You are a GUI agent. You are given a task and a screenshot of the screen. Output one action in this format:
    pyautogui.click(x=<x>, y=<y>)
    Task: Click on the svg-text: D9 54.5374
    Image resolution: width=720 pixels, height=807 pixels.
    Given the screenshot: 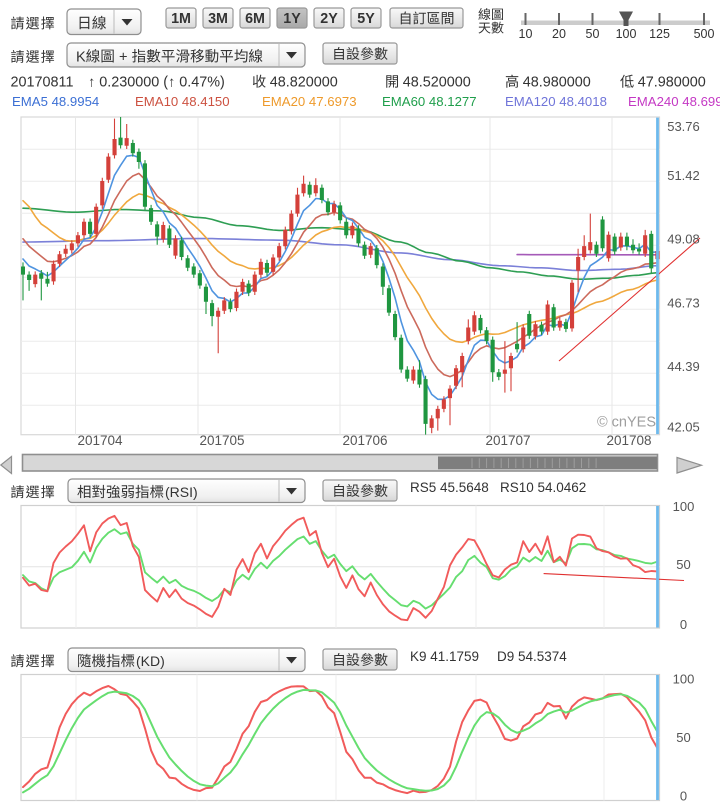 What is the action you would take?
    pyautogui.click(x=532, y=656)
    